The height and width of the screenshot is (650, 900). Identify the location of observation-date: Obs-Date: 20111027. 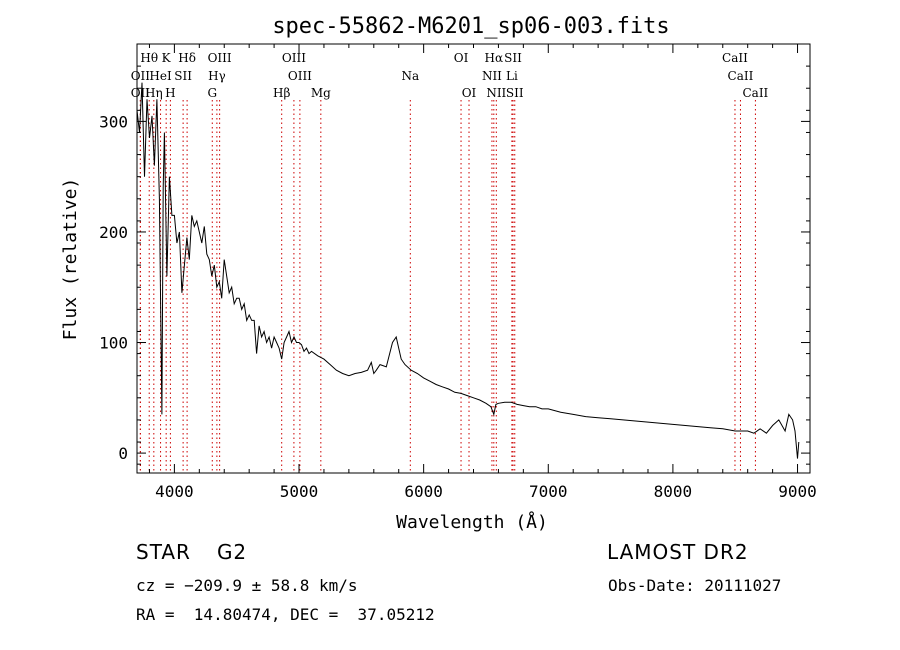
(695, 585).